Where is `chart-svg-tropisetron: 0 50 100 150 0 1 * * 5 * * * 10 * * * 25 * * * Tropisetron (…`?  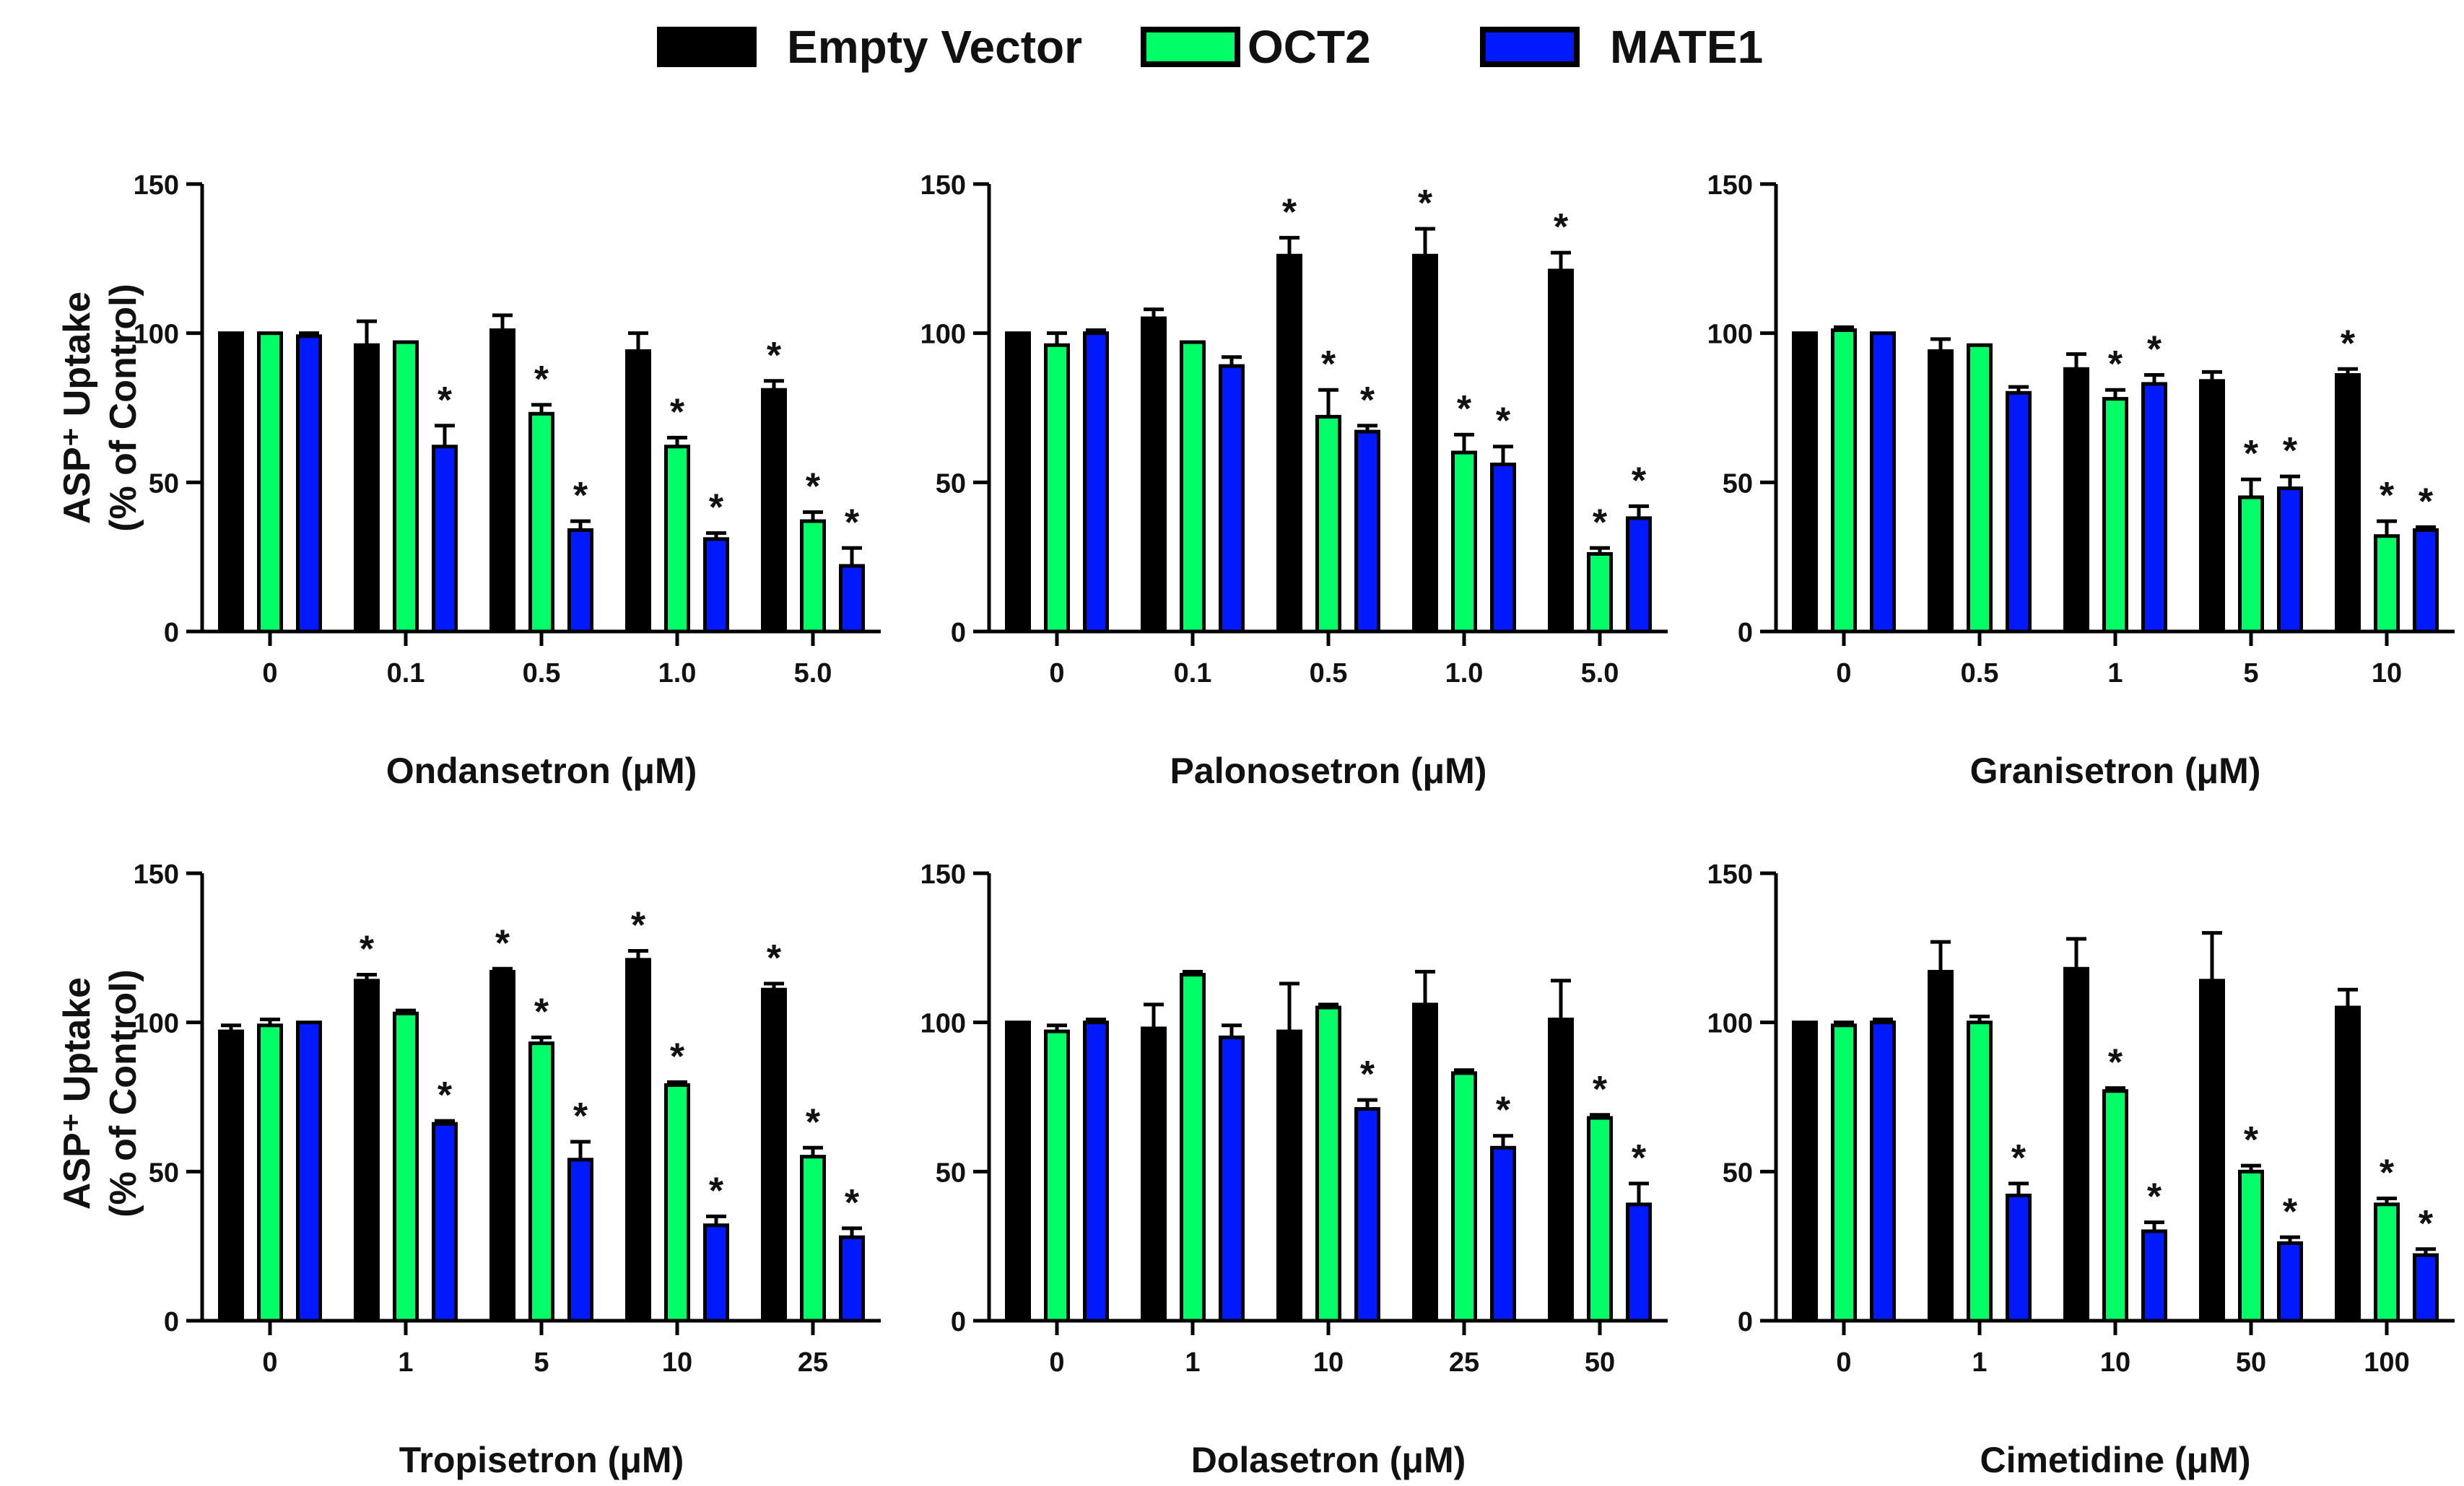
chart-svg-tropisetron: 0 50 100 150 0 1 * * 5 * * * 10 * * * 25 * * * Tropisetron (… is located at coordinates (508, 1170).